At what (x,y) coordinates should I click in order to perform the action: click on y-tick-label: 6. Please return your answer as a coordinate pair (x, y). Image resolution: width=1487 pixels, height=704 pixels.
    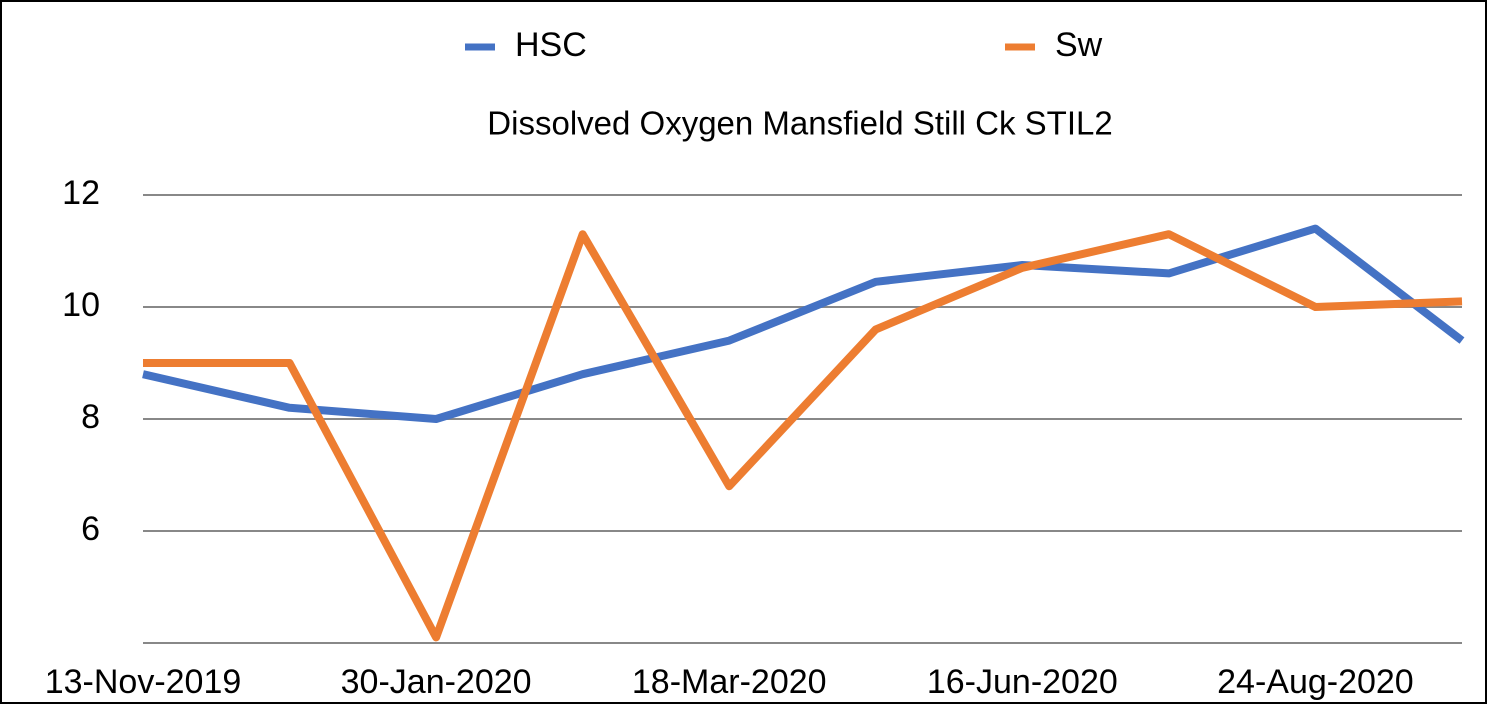
    Looking at the image, I should click on (90, 529).